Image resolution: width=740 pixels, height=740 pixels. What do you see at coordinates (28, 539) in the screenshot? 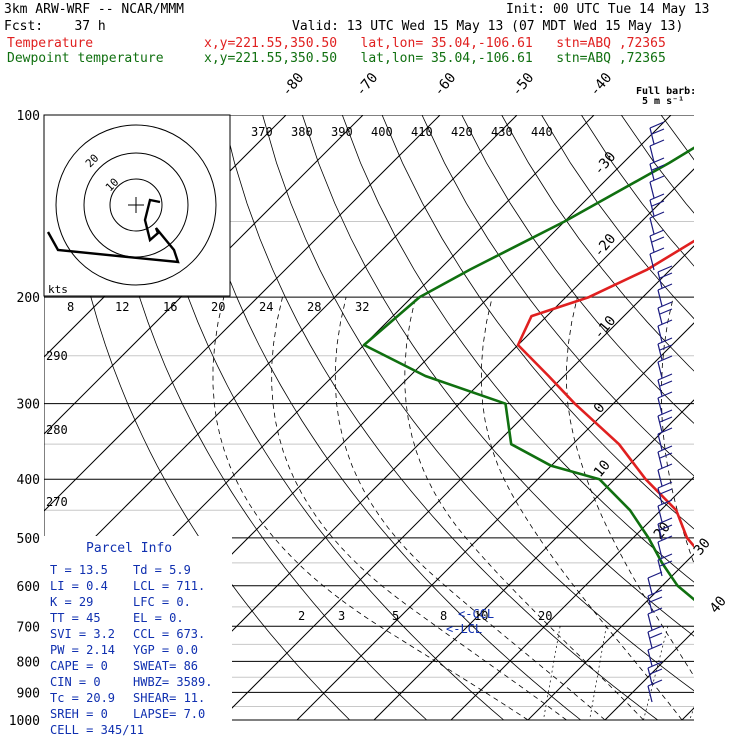
I see `pressure-tick-label: 500` at bounding box center [28, 539].